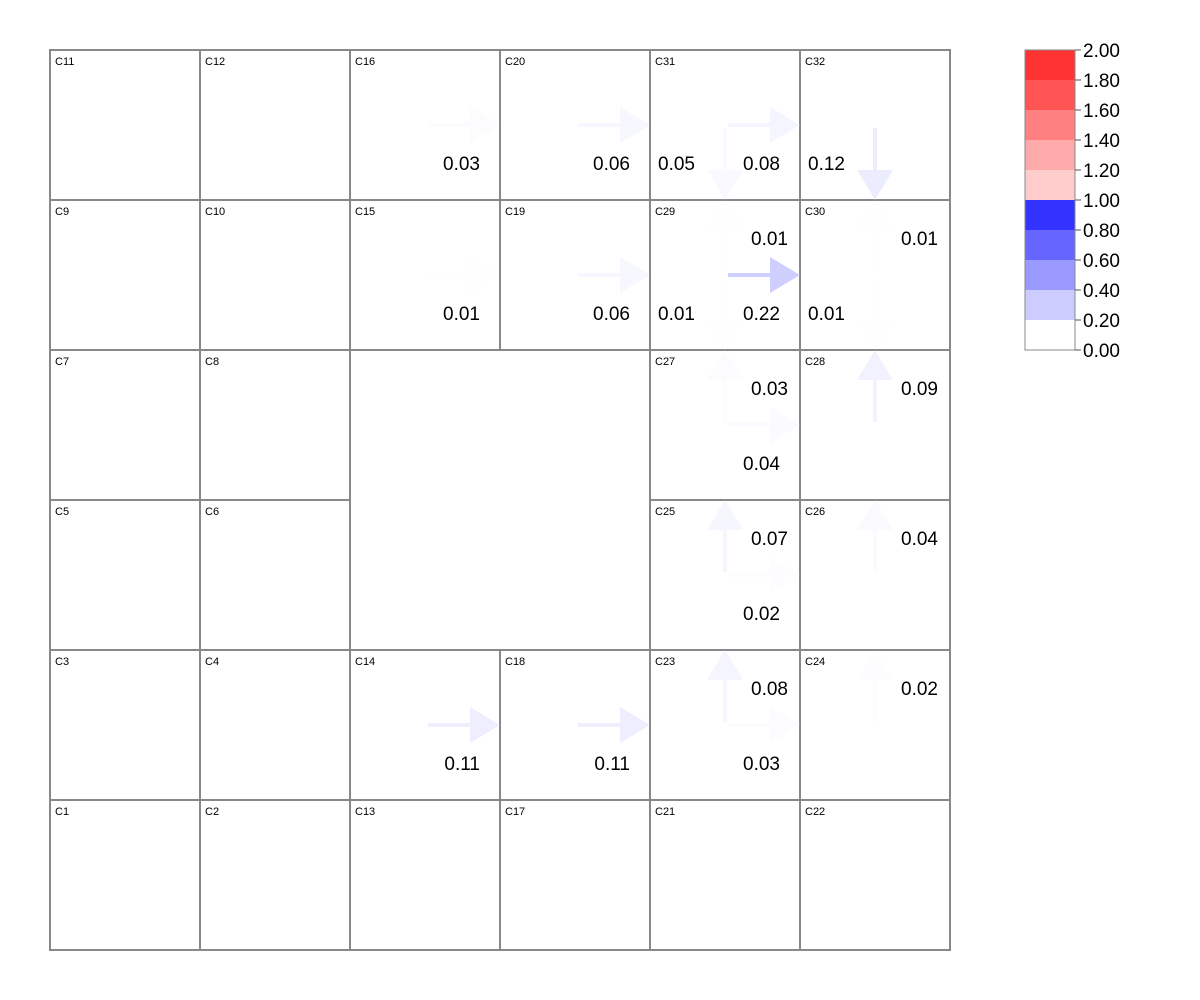 The image size is (1200, 1000). I want to click on cell-c11: C11, so click(125, 125).